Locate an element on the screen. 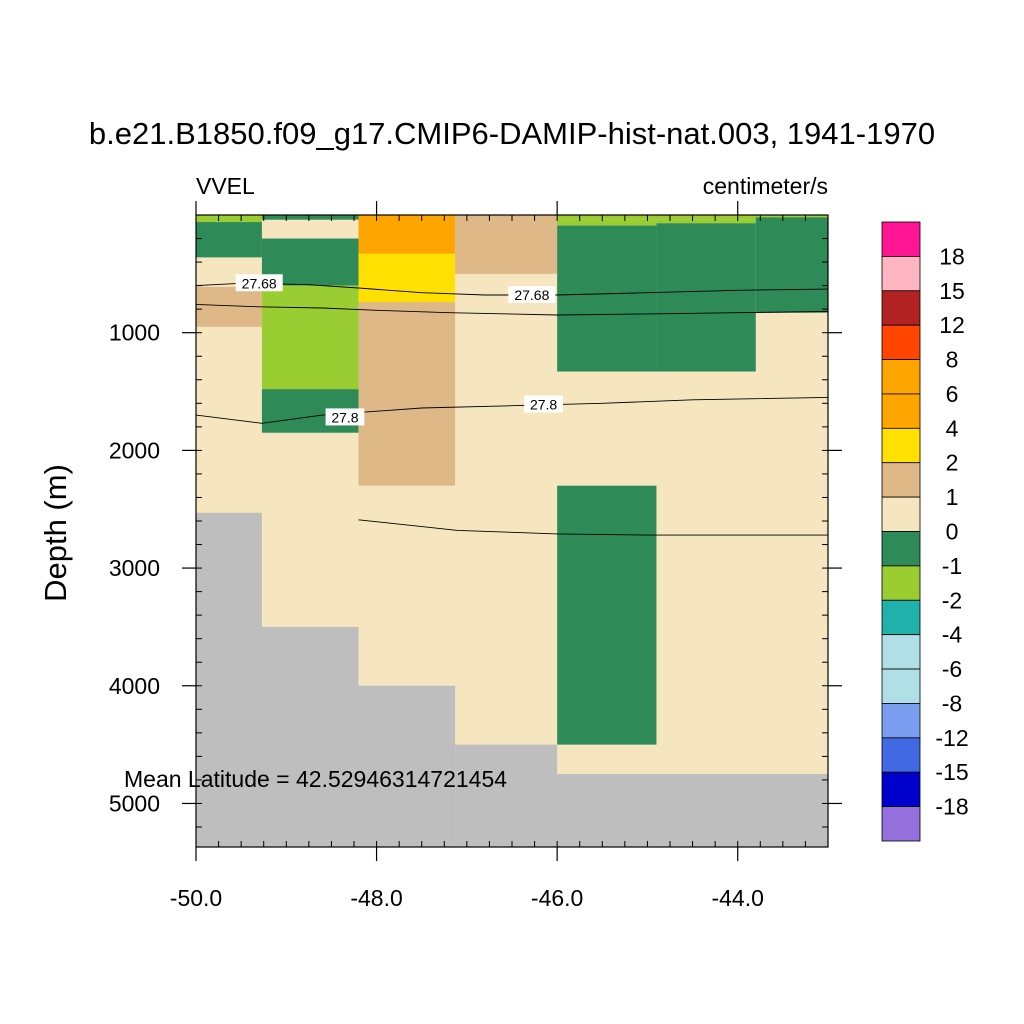 This screenshot has width=1024, height=1024. y-tick-label: 5000 is located at coordinates (134, 803).